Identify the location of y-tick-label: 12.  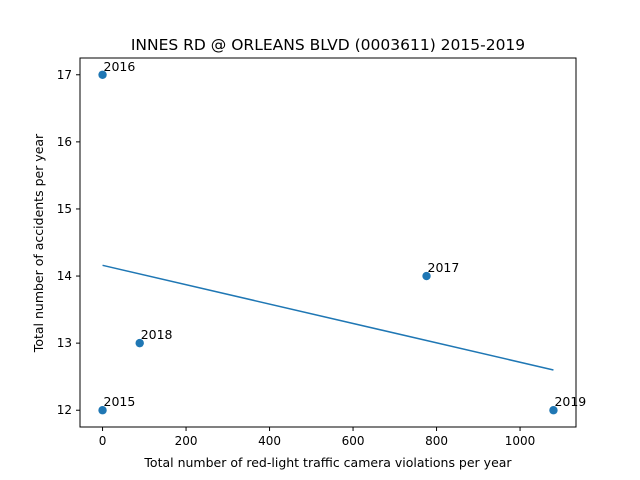
(64, 410).